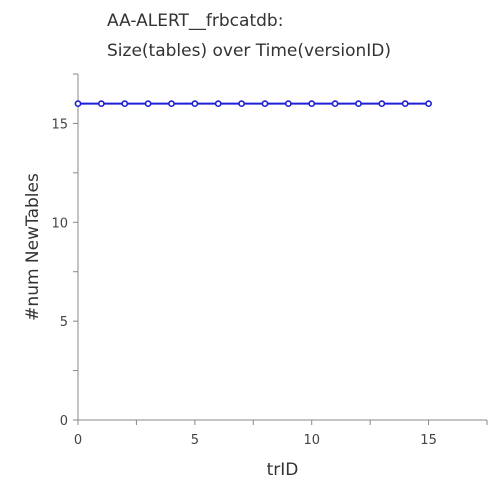 This screenshot has height=500, width=500. What do you see at coordinates (33, 247) in the screenshot?
I see `y-axis-title: #num NewTables` at bounding box center [33, 247].